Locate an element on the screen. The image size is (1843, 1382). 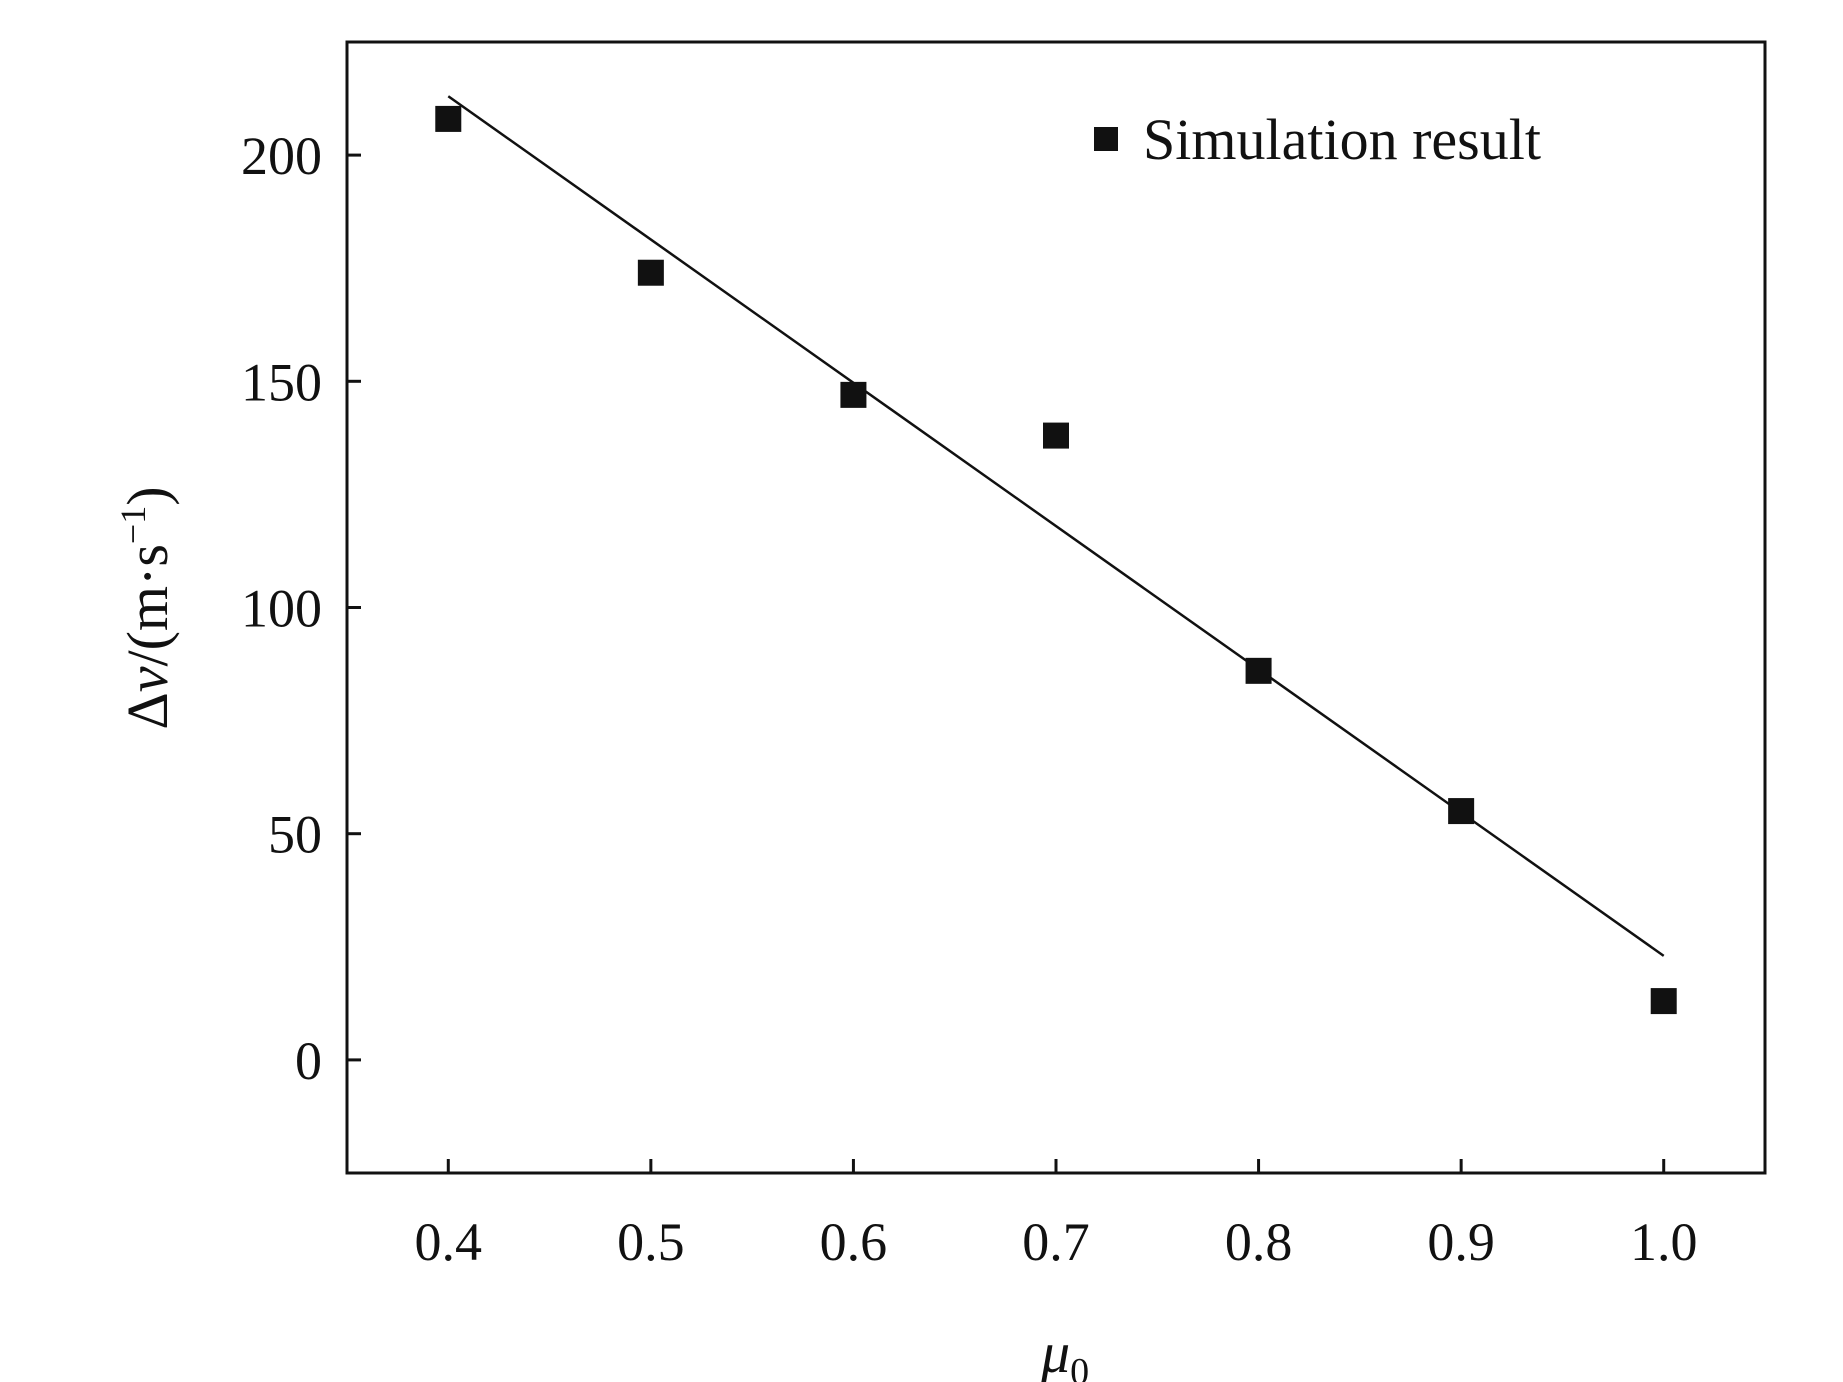
x-tick-label: 0.5 is located at coordinates (651, 1242).